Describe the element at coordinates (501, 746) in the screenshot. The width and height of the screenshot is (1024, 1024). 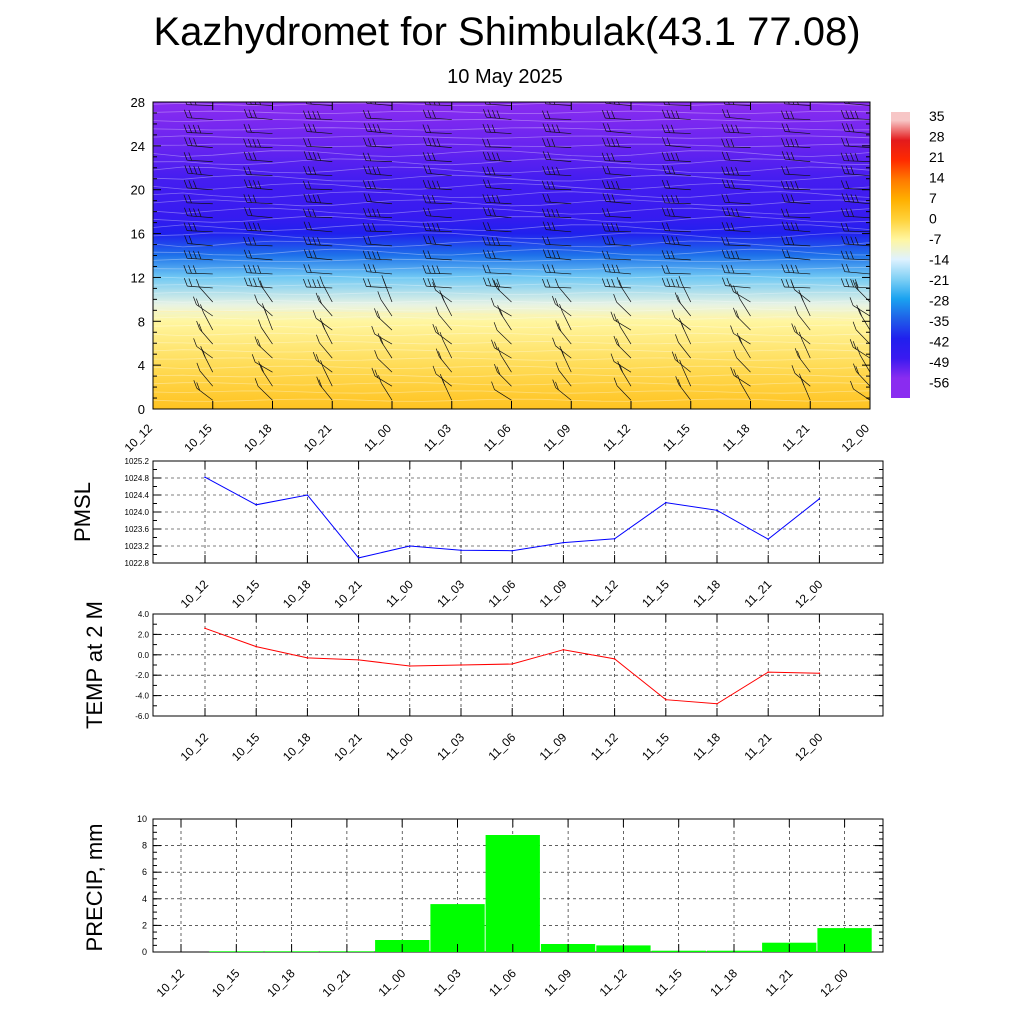
I see `x-tick-label: 11_06` at that location.